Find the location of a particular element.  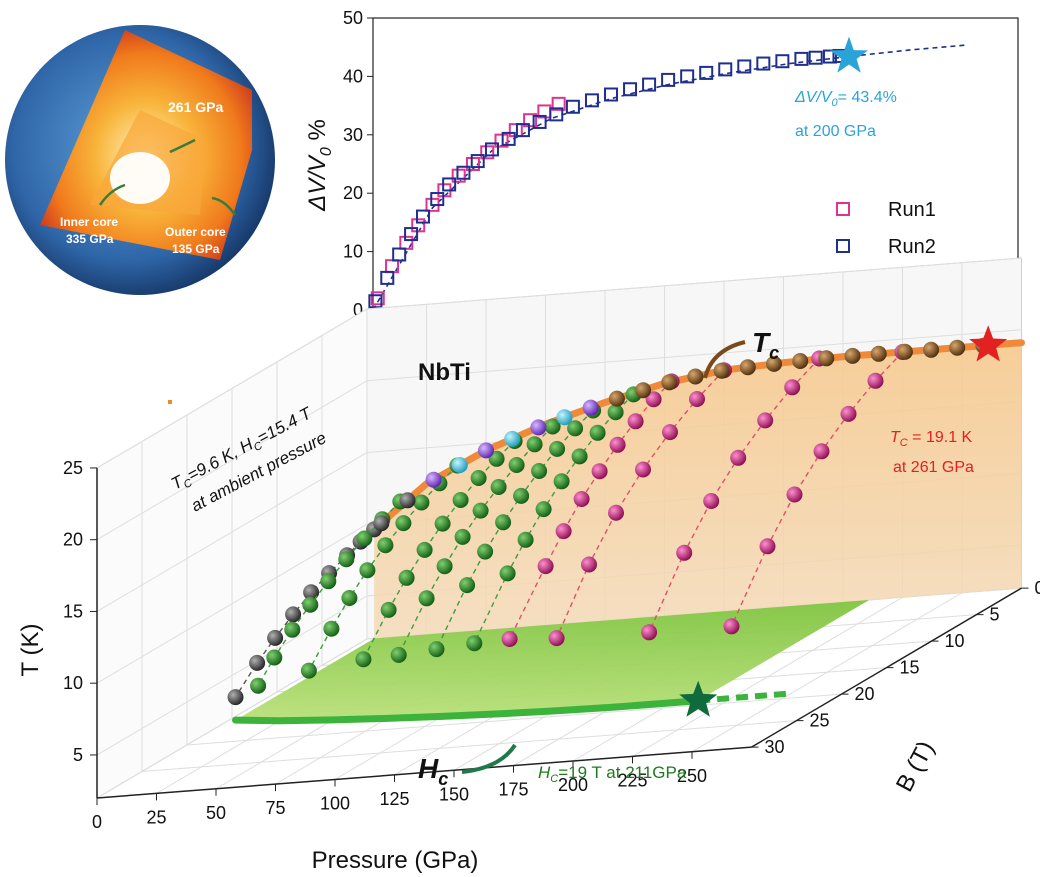

x-tick-label: 0 is located at coordinates (97, 822).